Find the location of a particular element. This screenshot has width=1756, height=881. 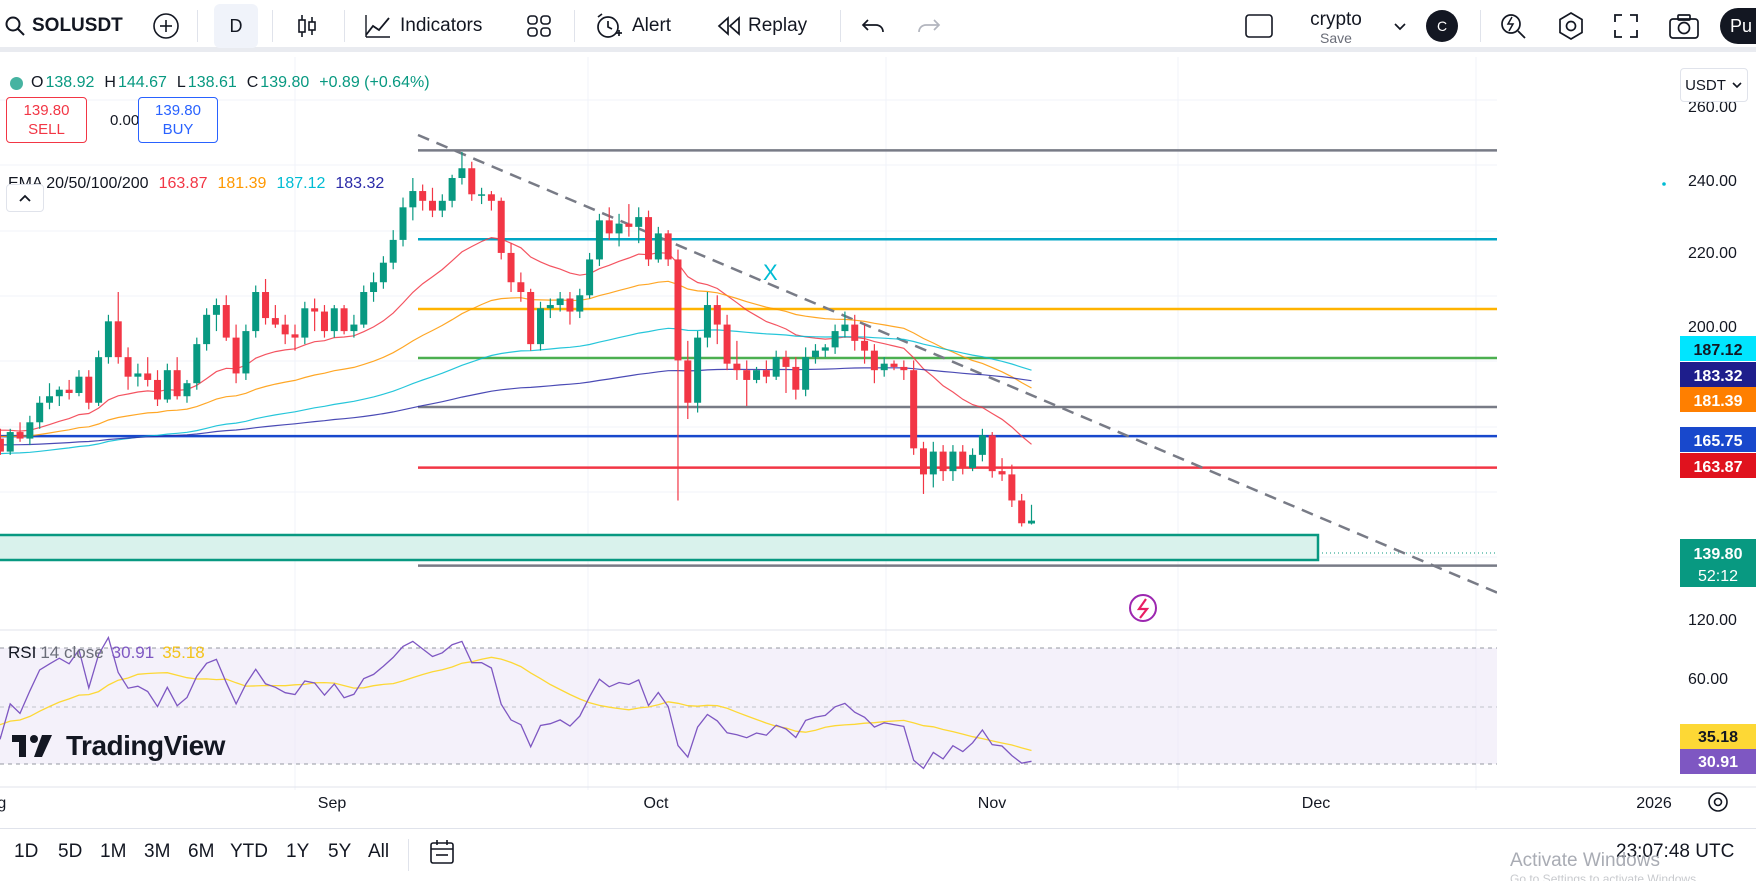

rsi-band is located at coordinates (748, 706).